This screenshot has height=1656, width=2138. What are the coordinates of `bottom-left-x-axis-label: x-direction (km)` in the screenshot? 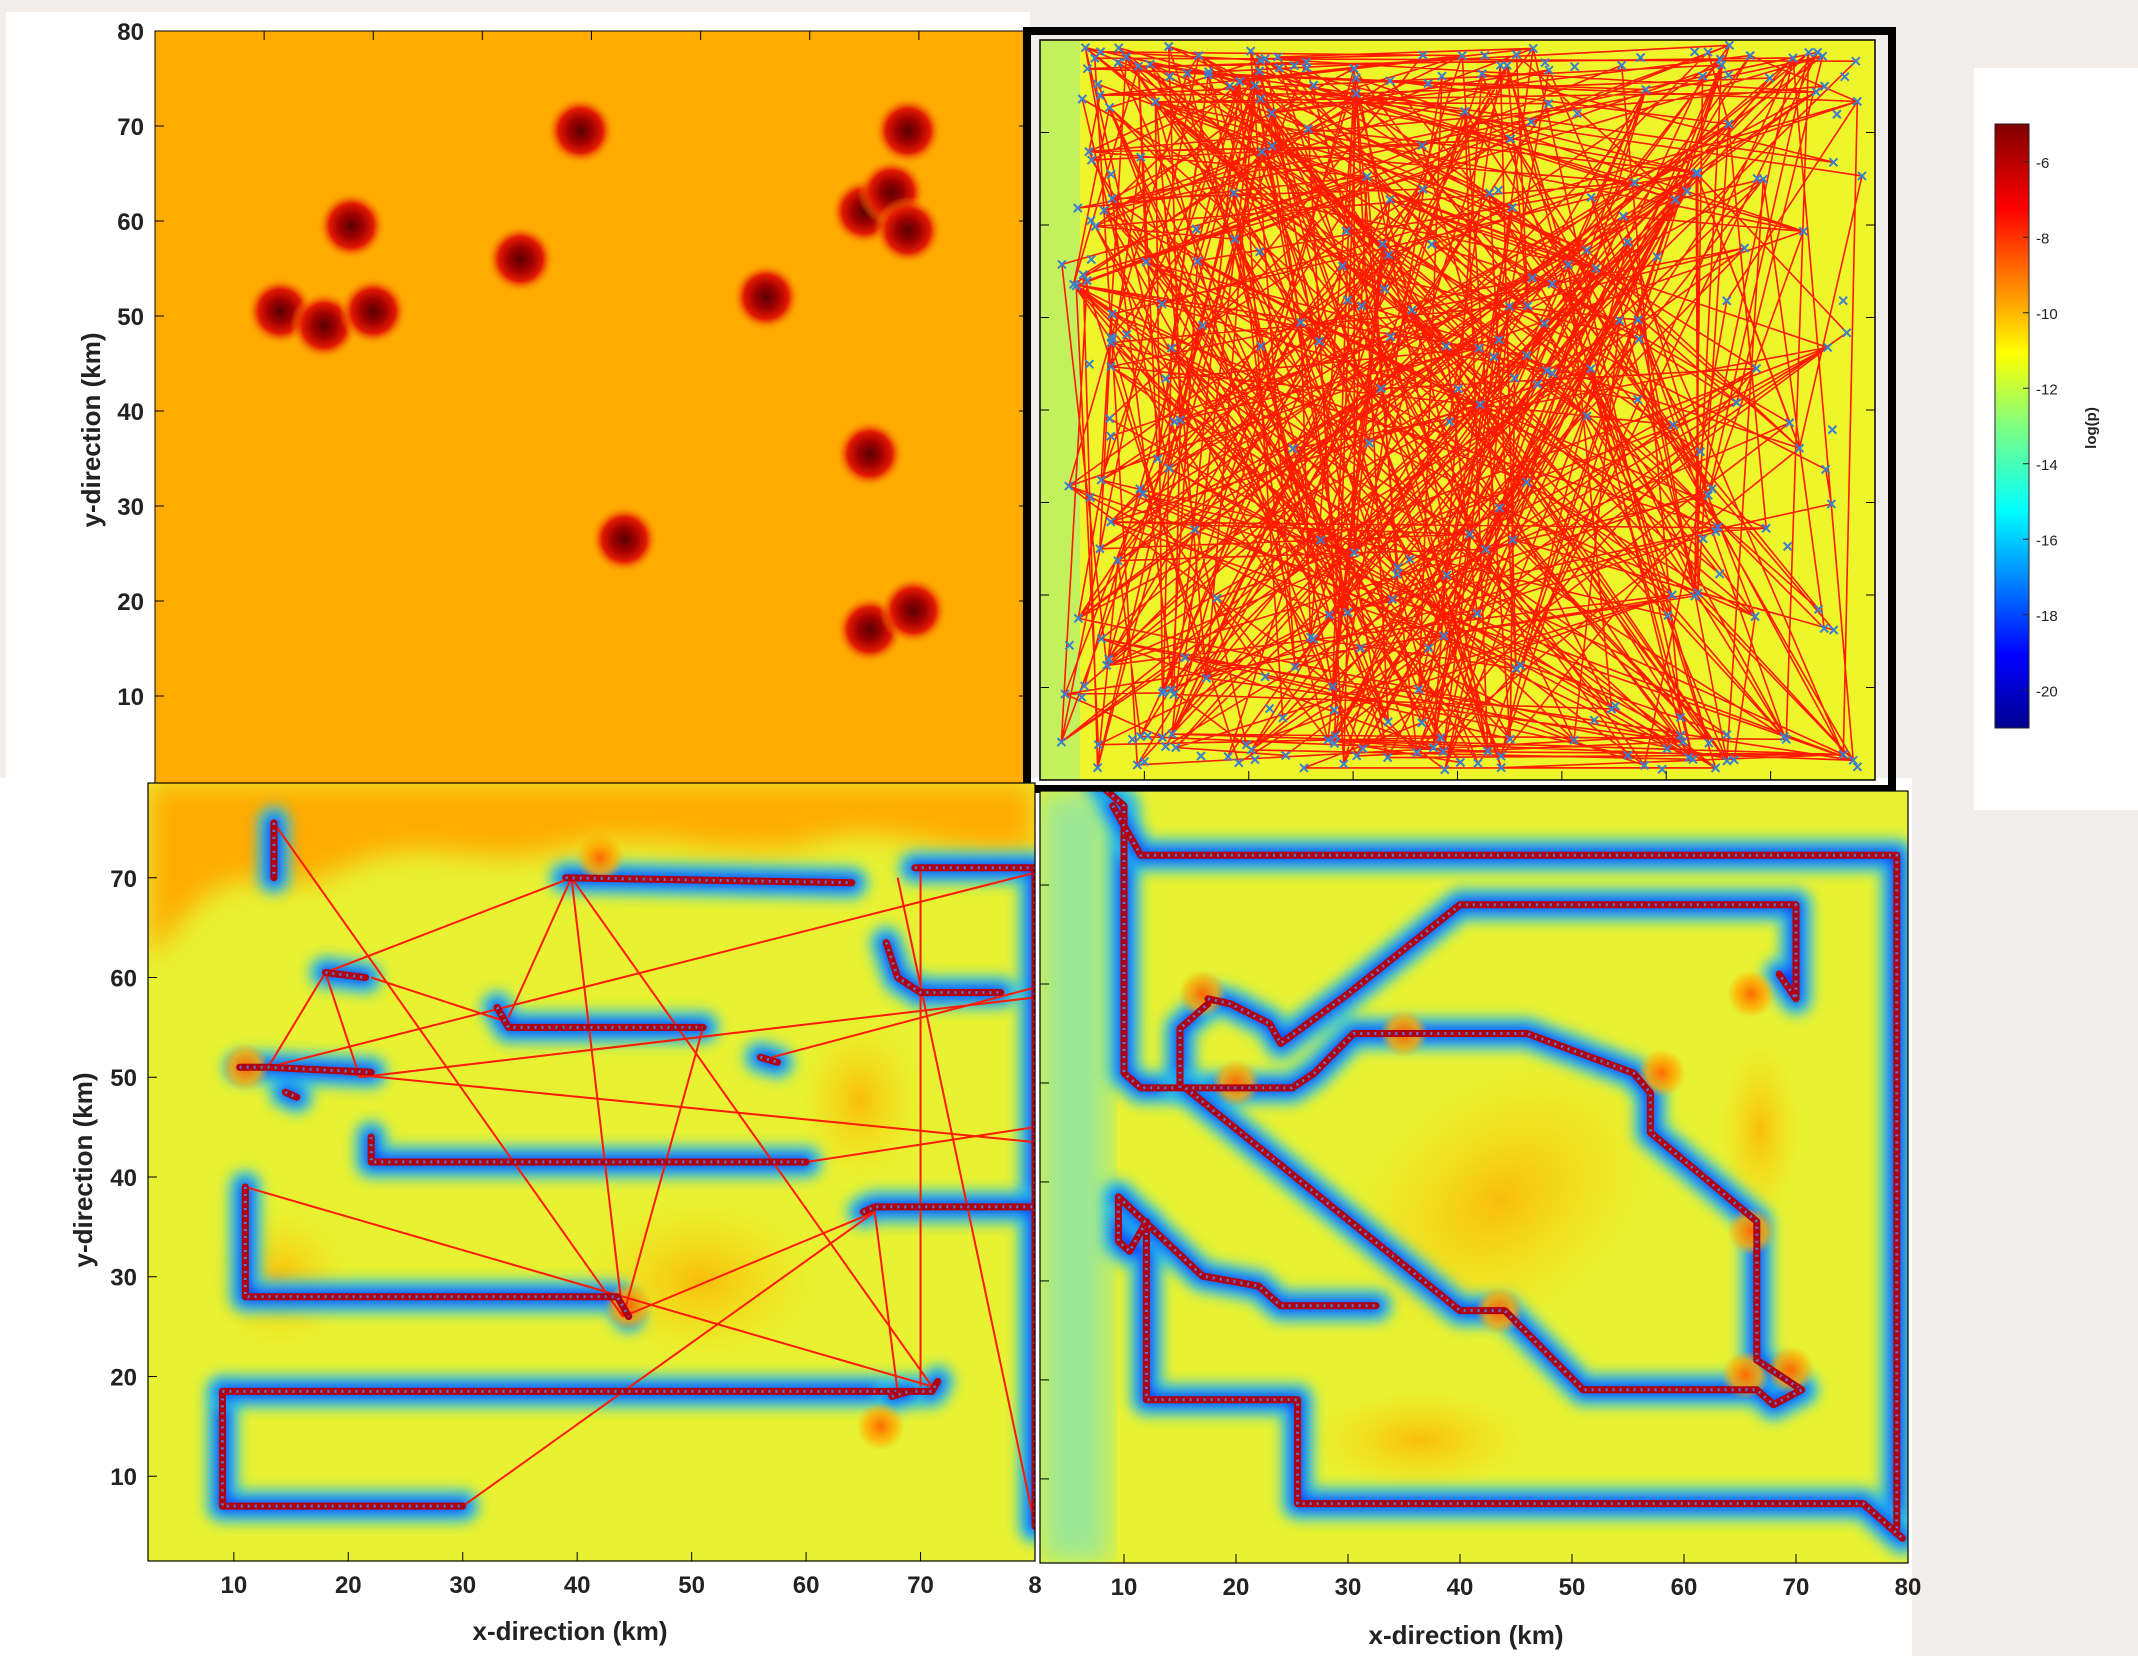 It's located at (569, 1631).